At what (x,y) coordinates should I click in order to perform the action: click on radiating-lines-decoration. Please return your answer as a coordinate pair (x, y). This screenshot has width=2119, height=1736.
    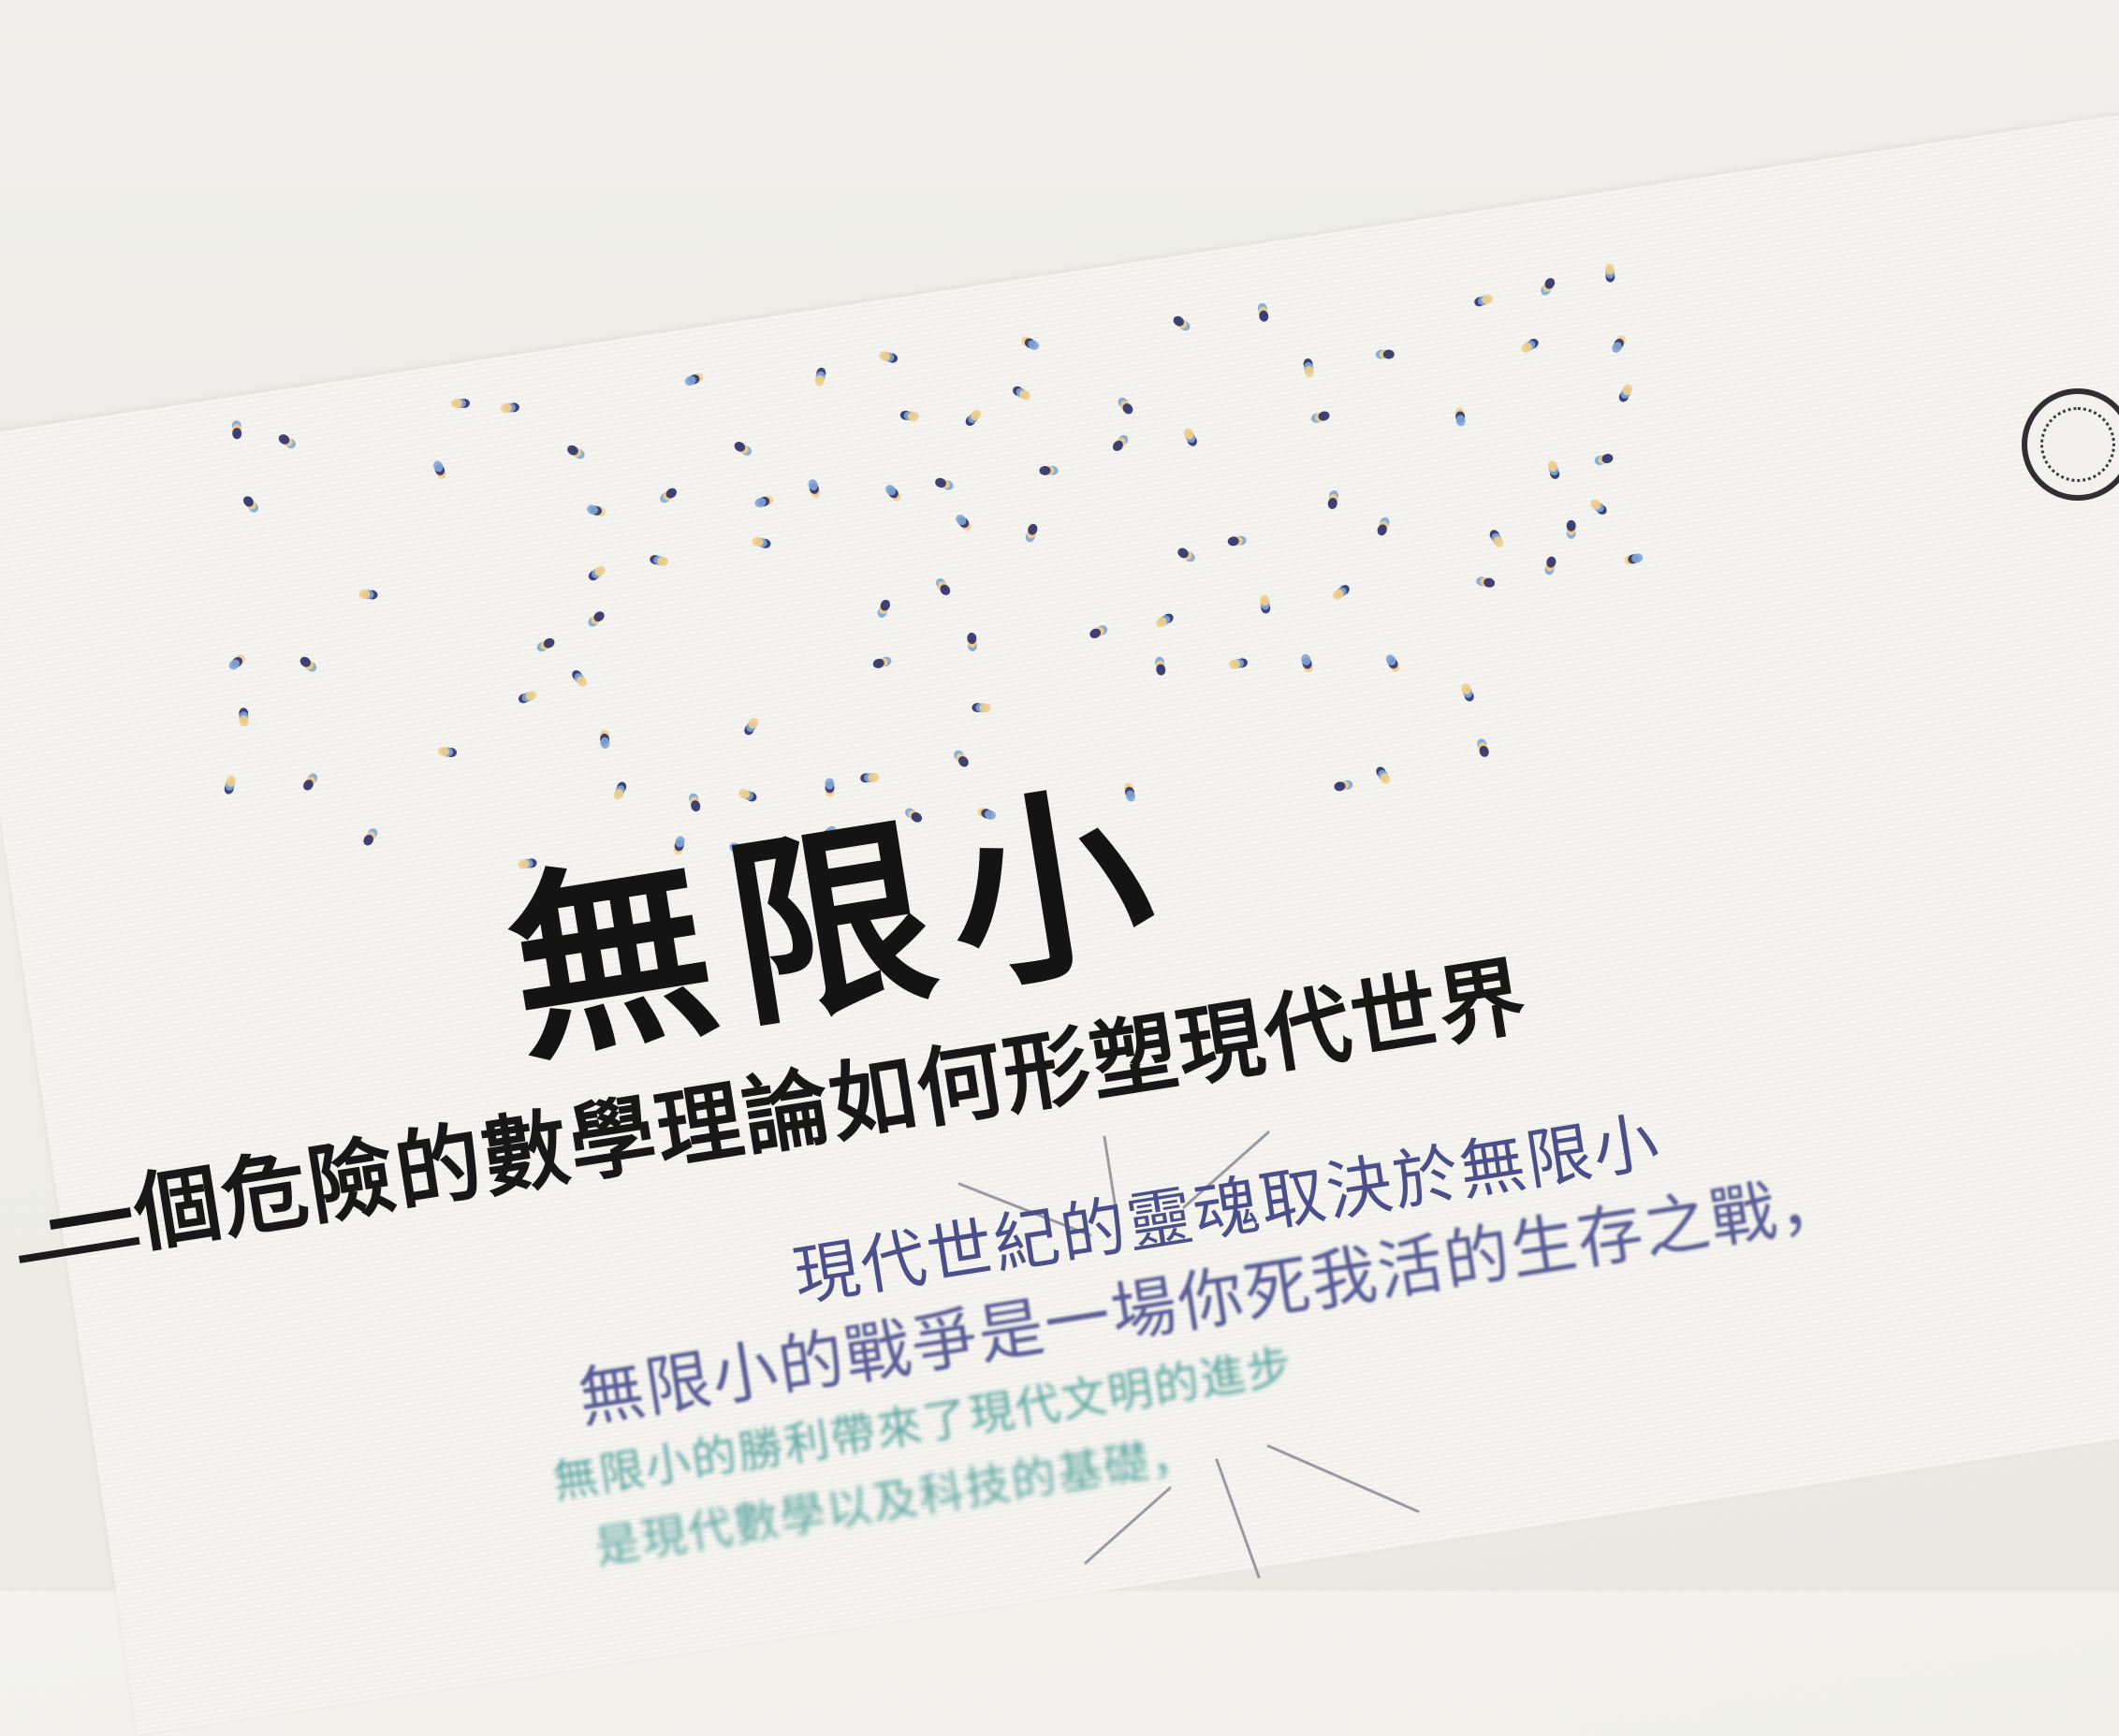
    Looking at the image, I should click on (1189, 1355).